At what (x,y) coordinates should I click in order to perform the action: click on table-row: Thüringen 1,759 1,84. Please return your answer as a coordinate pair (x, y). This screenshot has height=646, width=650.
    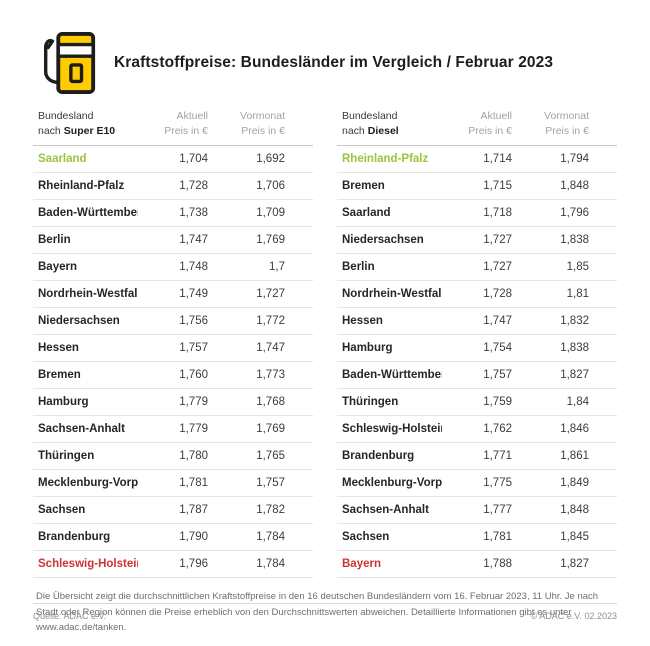
    Looking at the image, I should click on (477, 403).